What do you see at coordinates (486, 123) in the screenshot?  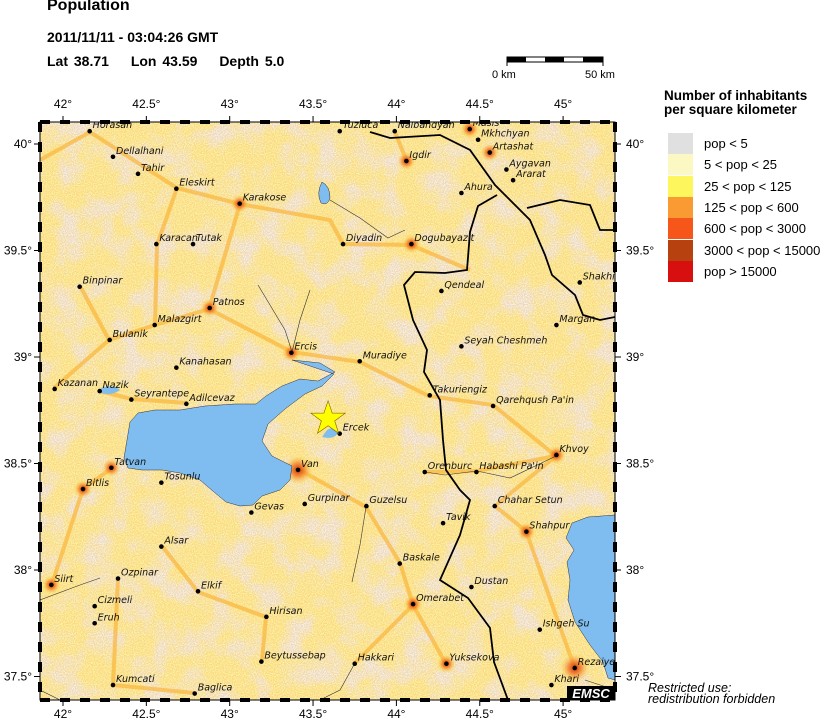 I see `city-label: Masis` at bounding box center [486, 123].